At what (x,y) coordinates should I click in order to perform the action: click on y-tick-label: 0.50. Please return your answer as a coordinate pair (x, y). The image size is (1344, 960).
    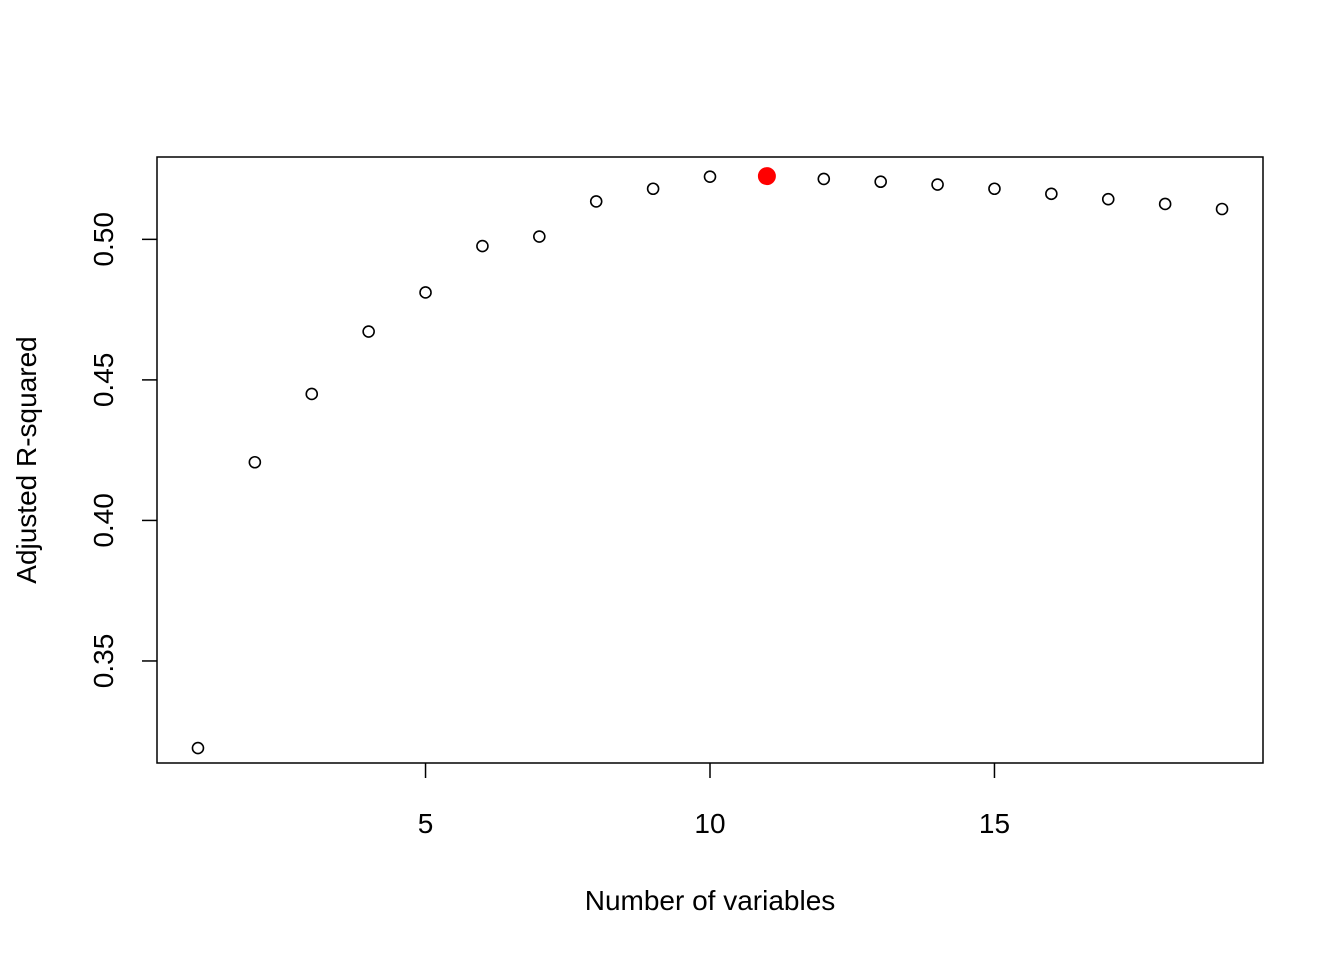
    Looking at the image, I should click on (103, 239).